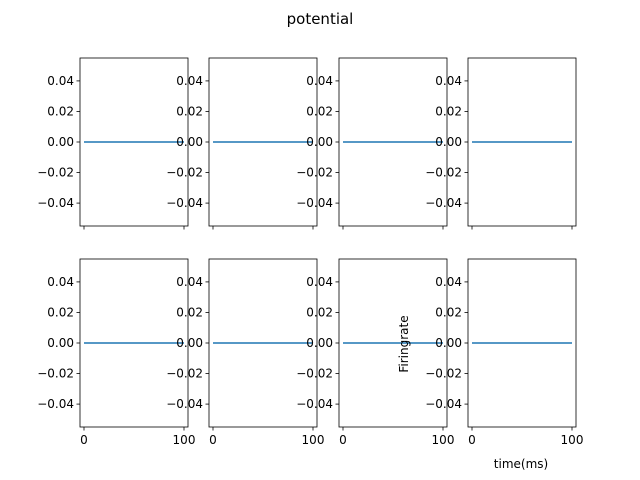  Describe the element at coordinates (245, 352) in the screenshot. I see `subplot-r1-c1: −0.04 −0.02 0.00 0.02 0.04 0 100` at that location.